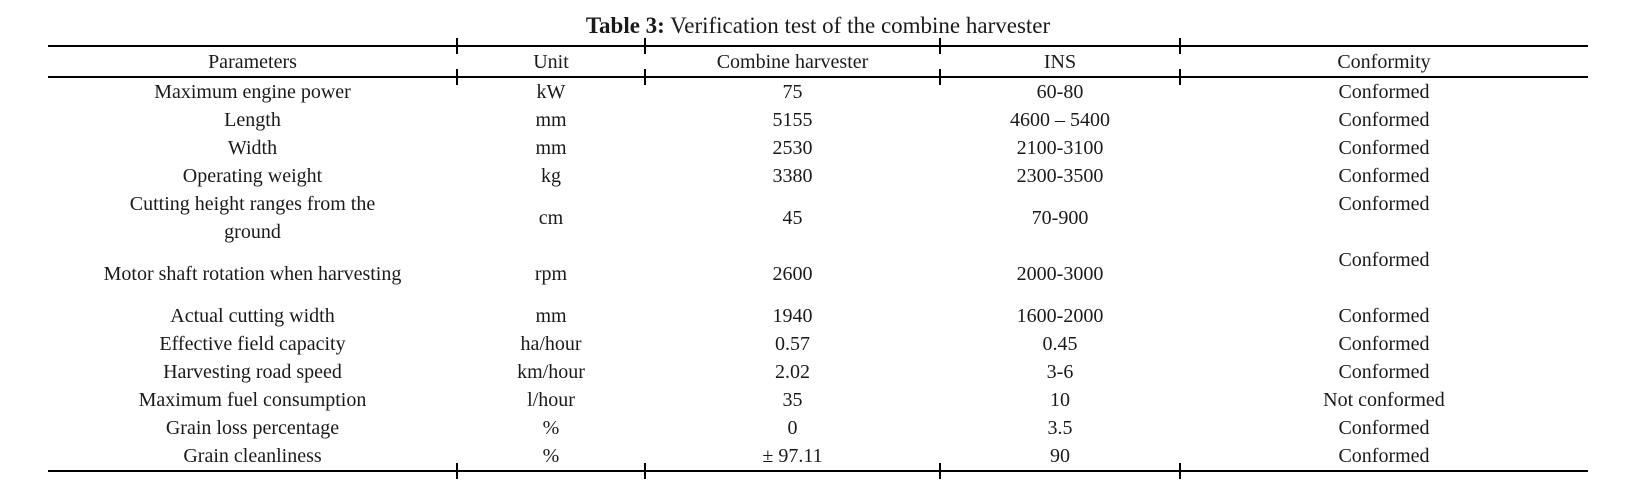 The width and height of the screenshot is (1636, 501). Describe the element at coordinates (792, 344) in the screenshot. I see `cell-combine-harvester: 0.57` at that location.